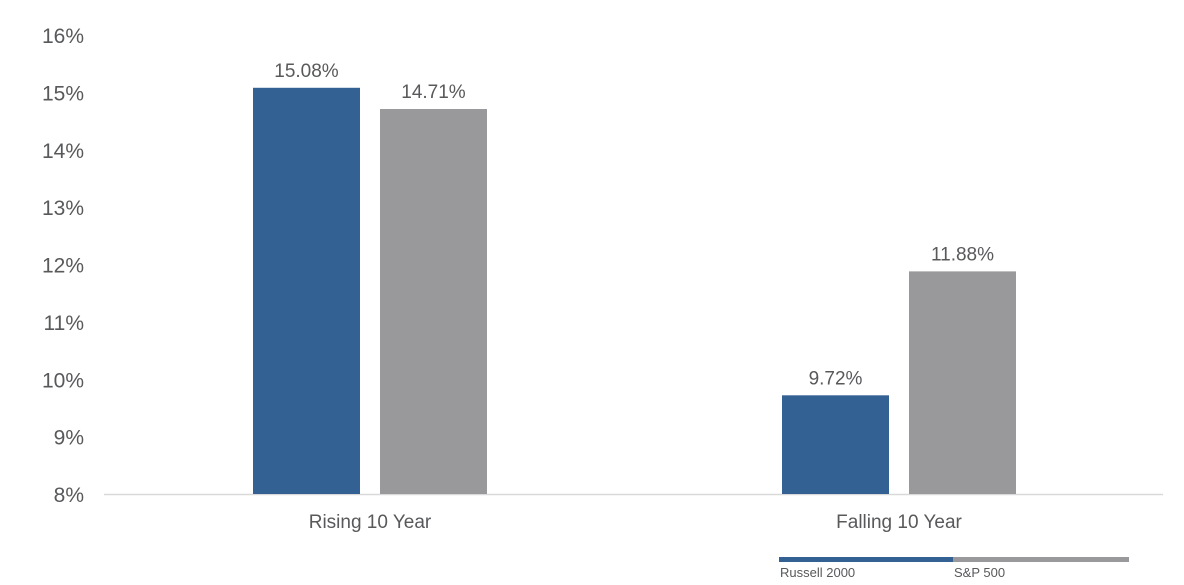 This screenshot has width=1184, height=585. Describe the element at coordinates (306, 71) in the screenshot. I see `data-label: 15.08%` at that location.